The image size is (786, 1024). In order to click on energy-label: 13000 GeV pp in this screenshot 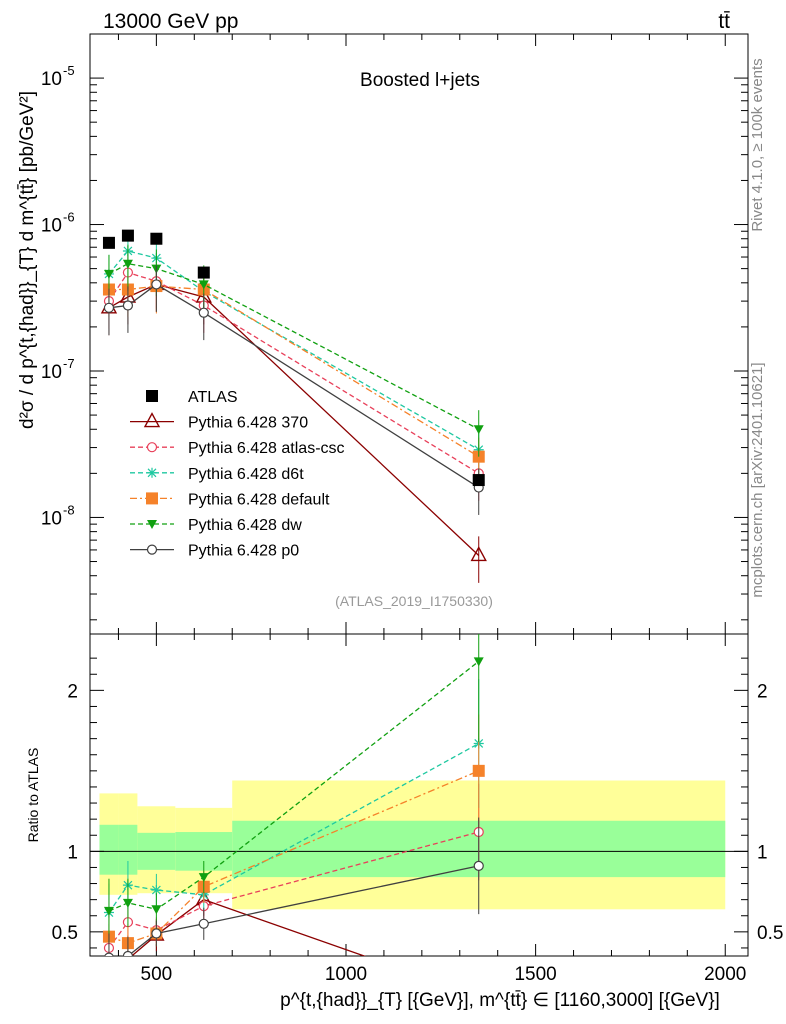, I will do `click(170, 21)`.